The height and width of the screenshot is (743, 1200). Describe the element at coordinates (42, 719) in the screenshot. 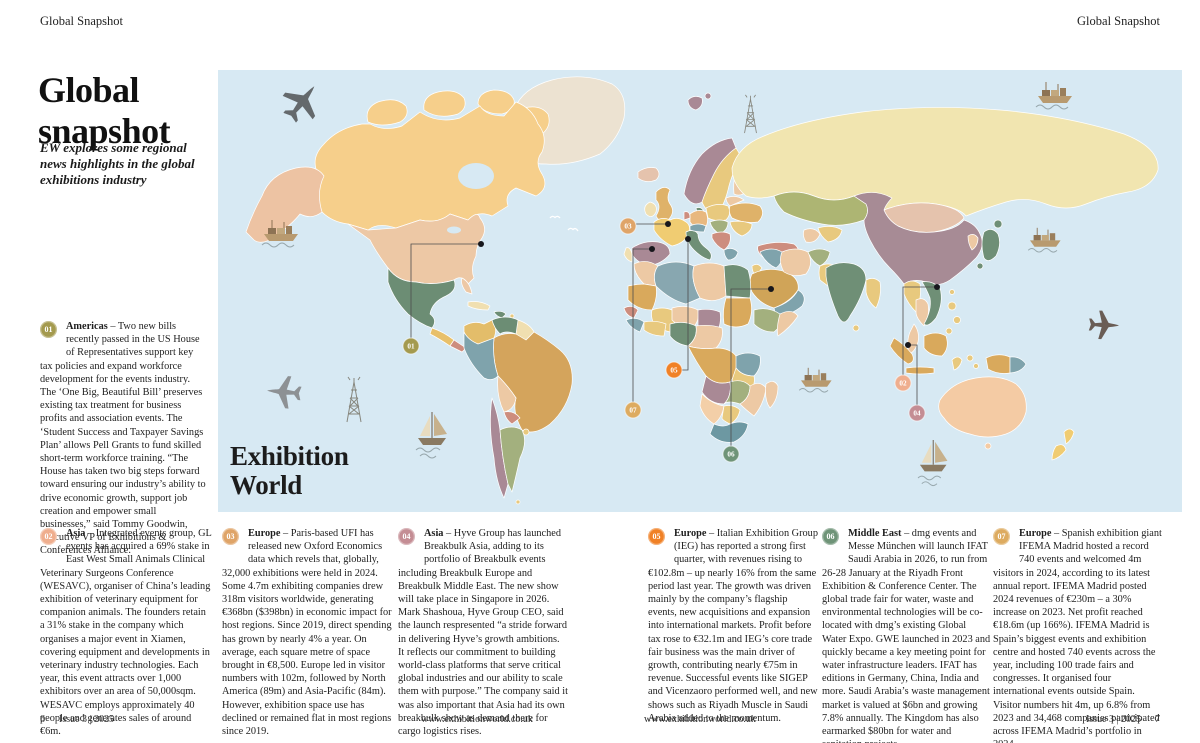

I see `page-number-left: 6` at that location.